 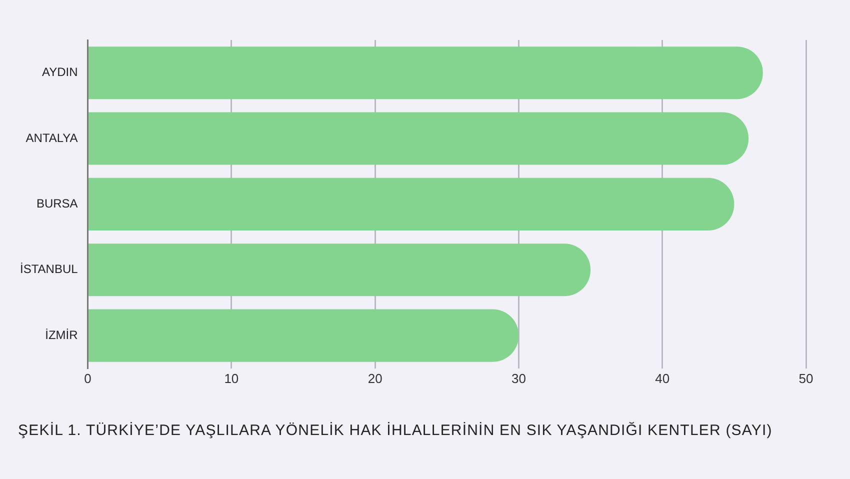 What do you see at coordinates (396, 431) in the screenshot?
I see `text: ŞEKİL 1. TÜRKİYE’DE YAŞLILARA YÖNELİK HAK İHLALLERİNİN EN SIK YAŞANDIĞI KENTLER (SAYI)` at bounding box center [396, 431].